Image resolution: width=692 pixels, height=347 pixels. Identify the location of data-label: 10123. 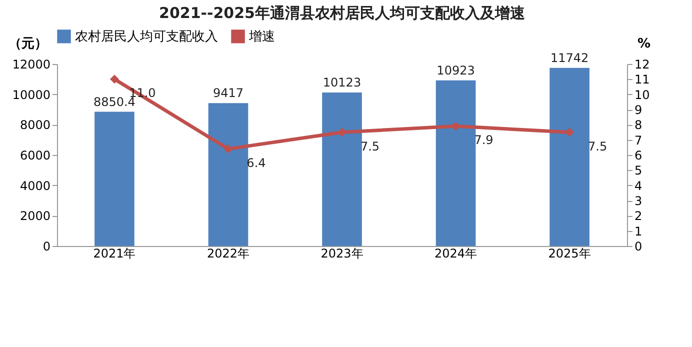
(342, 82).